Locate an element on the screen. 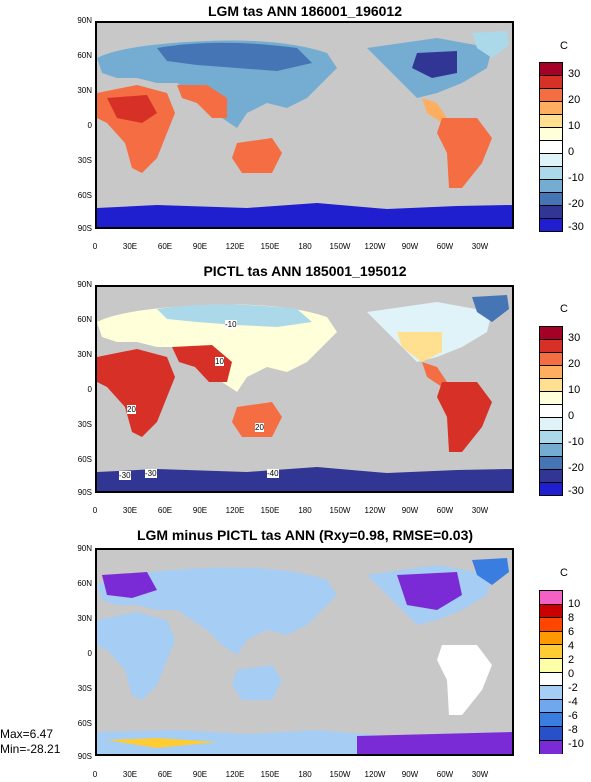  panel2-lat-tick: 0 is located at coordinates (89, 389).